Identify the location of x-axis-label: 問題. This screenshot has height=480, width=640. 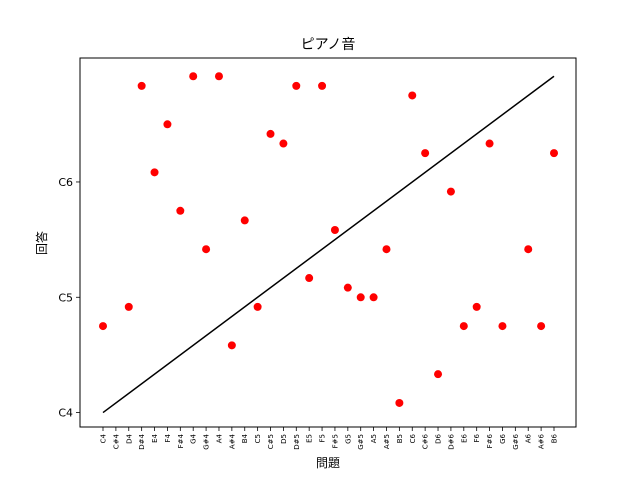
(328, 463).